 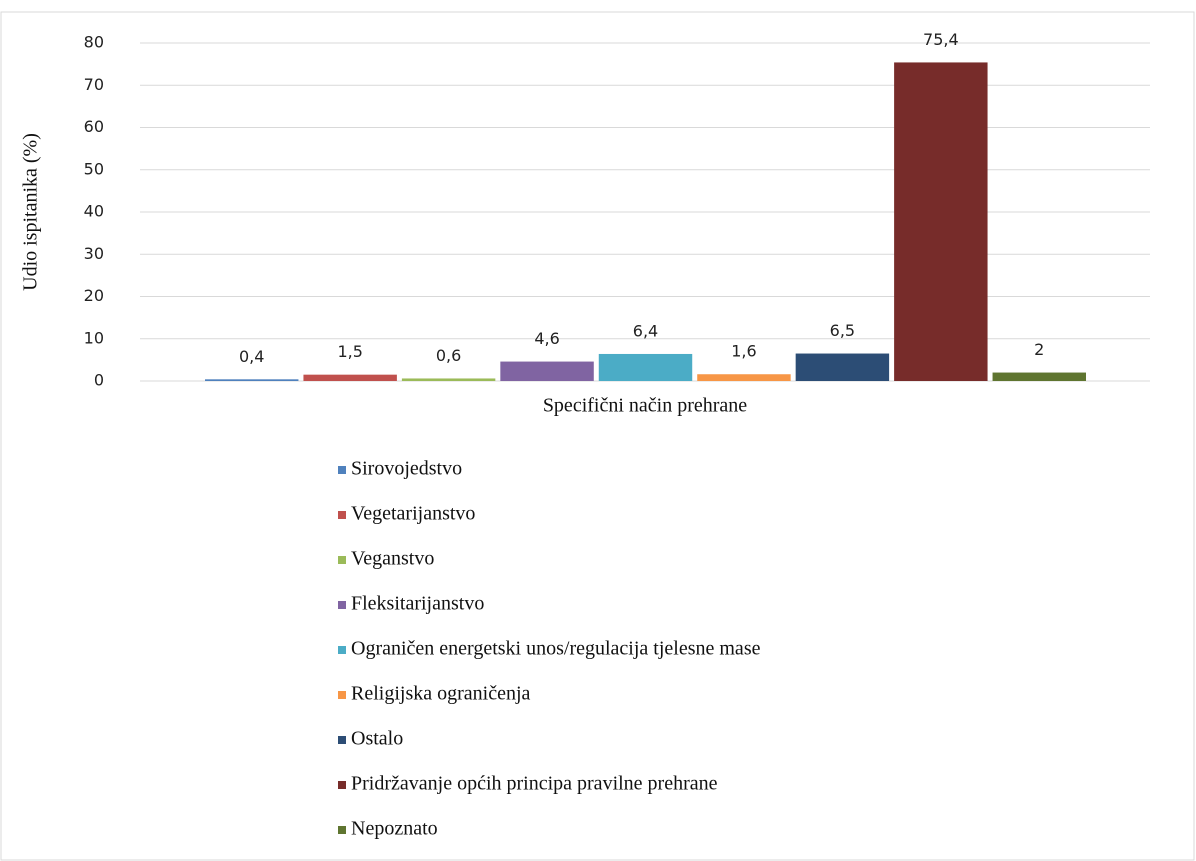 What do you see at coordinates (392, 559) in the screenshot?
I see `legend-label: Veganstvo` at bounding box center [392, 559].